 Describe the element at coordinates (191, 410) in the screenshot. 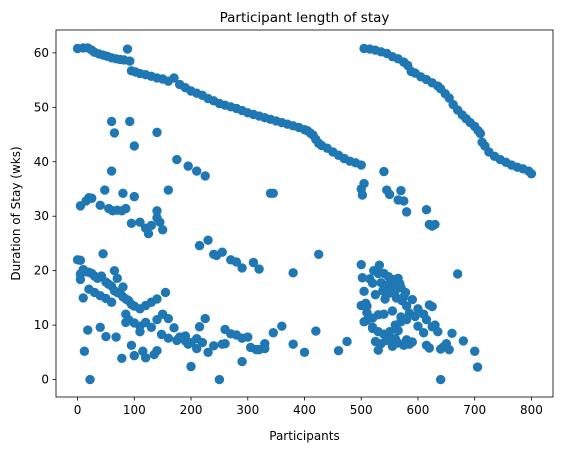

I see `x-tick-label: 200` at that location.